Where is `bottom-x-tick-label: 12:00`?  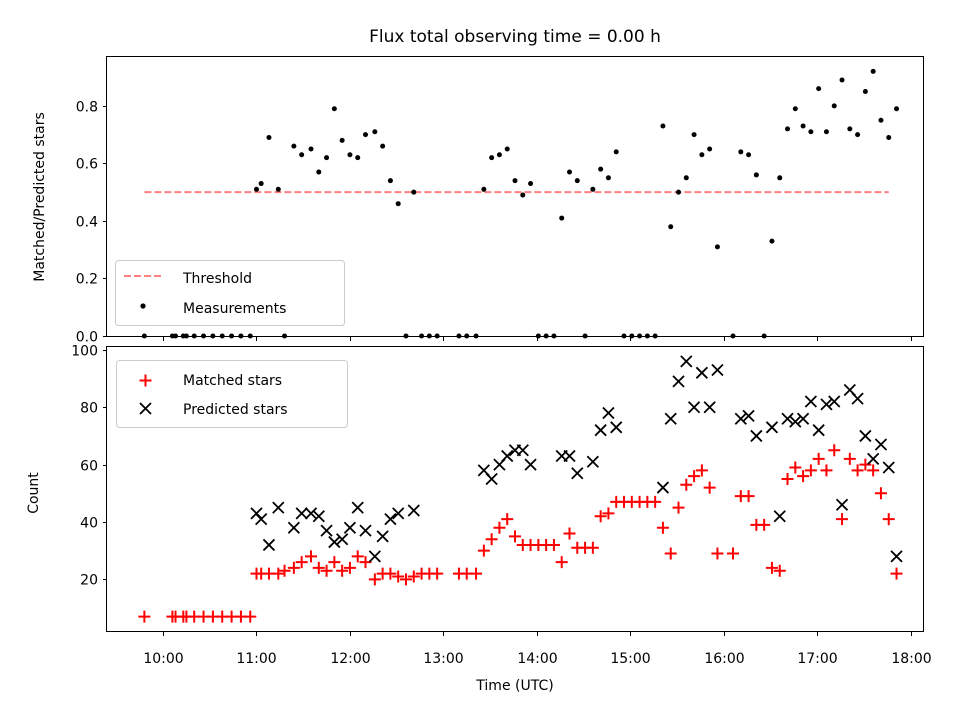
bottom-x-tick-label: 12:00 is located at coordinates (350, 659).